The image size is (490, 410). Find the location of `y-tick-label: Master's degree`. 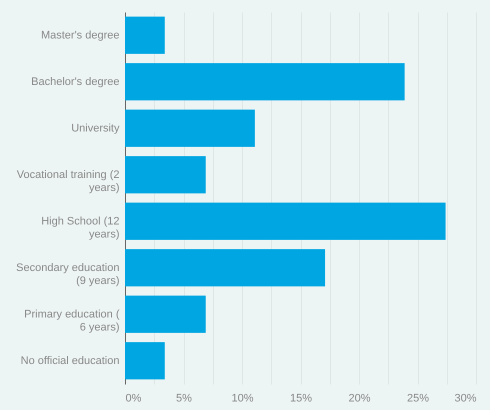

y-tick-label: Master's degree is located at coordinates (80, 35).